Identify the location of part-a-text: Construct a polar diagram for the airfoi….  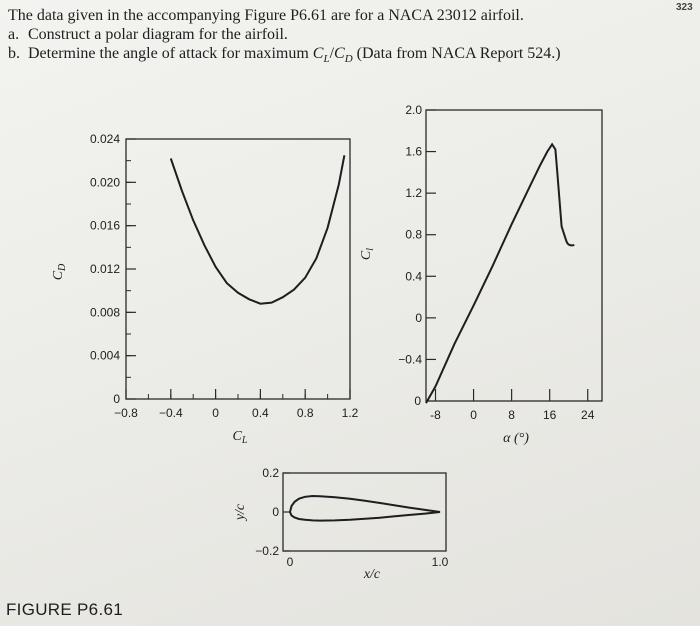
(158, 34).